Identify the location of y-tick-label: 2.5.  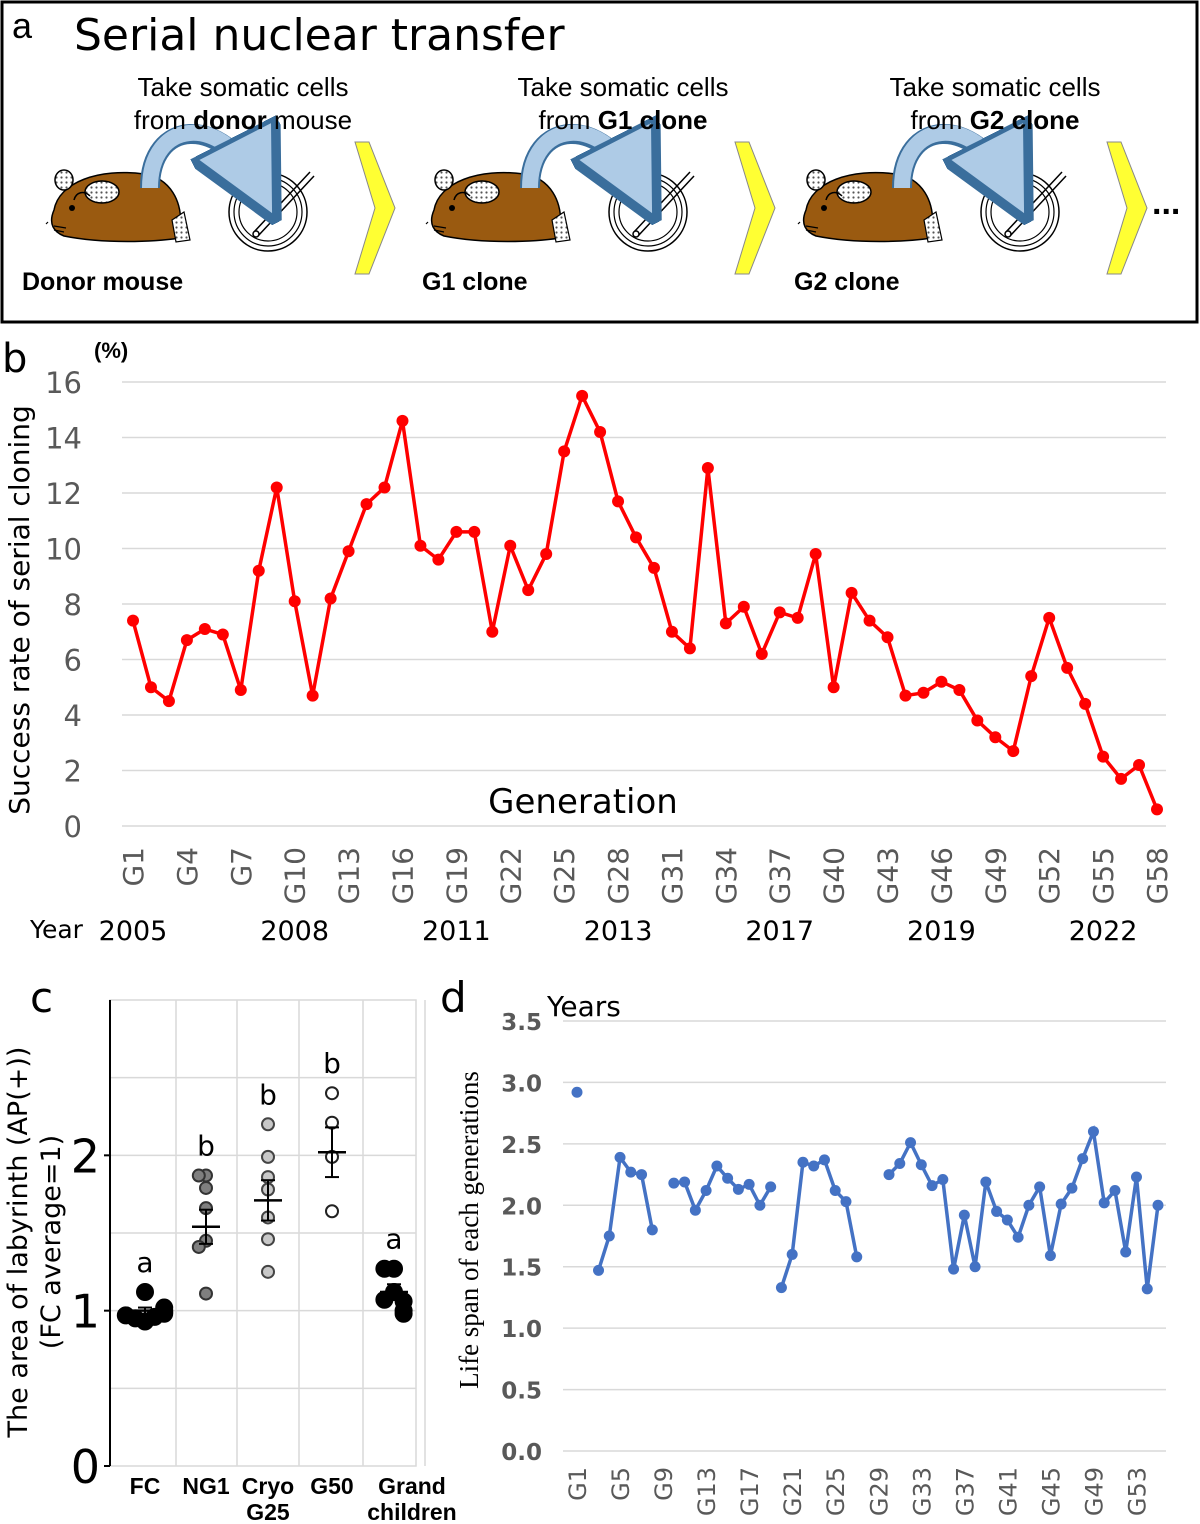
(521, 1146).